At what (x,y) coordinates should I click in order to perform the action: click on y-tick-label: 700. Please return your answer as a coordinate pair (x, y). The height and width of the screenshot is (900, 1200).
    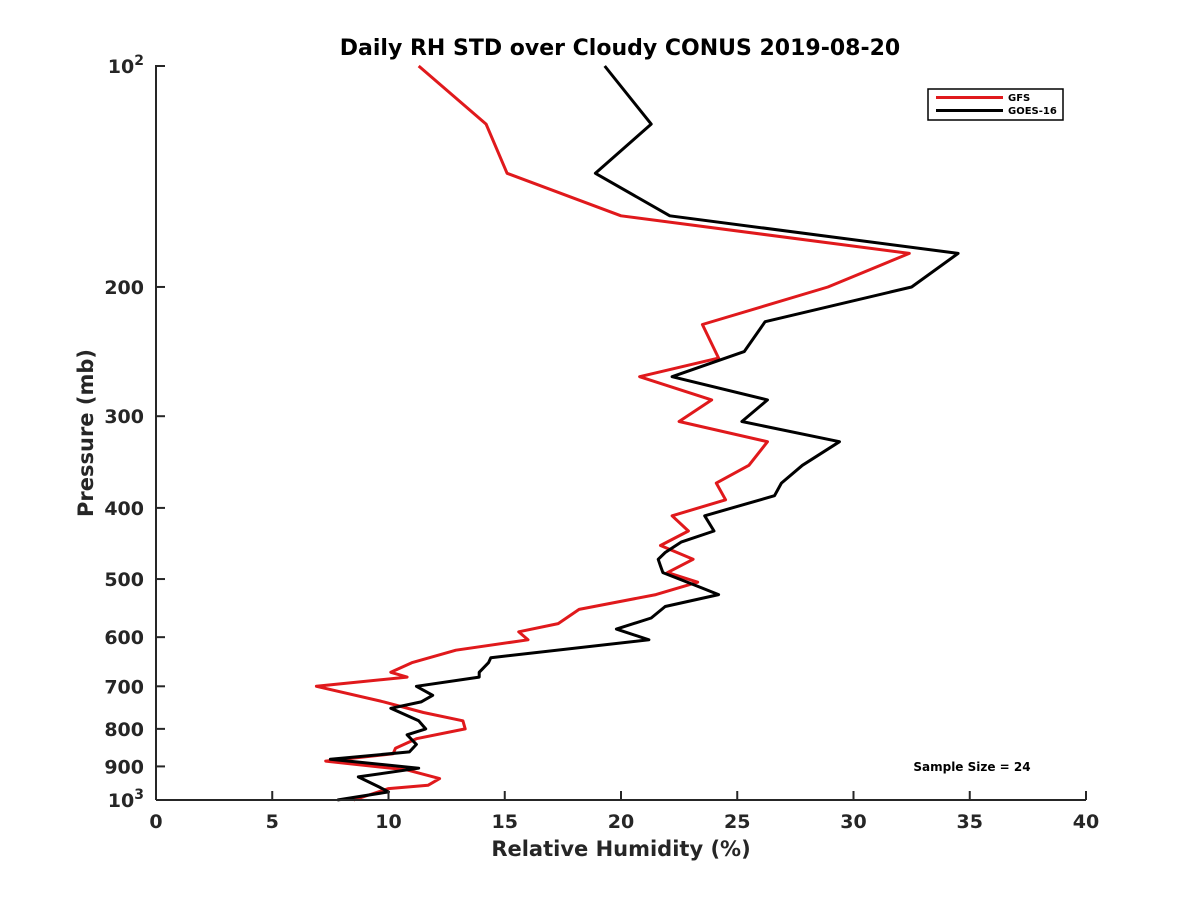
    Looking at the image, I should click on (124, 687).